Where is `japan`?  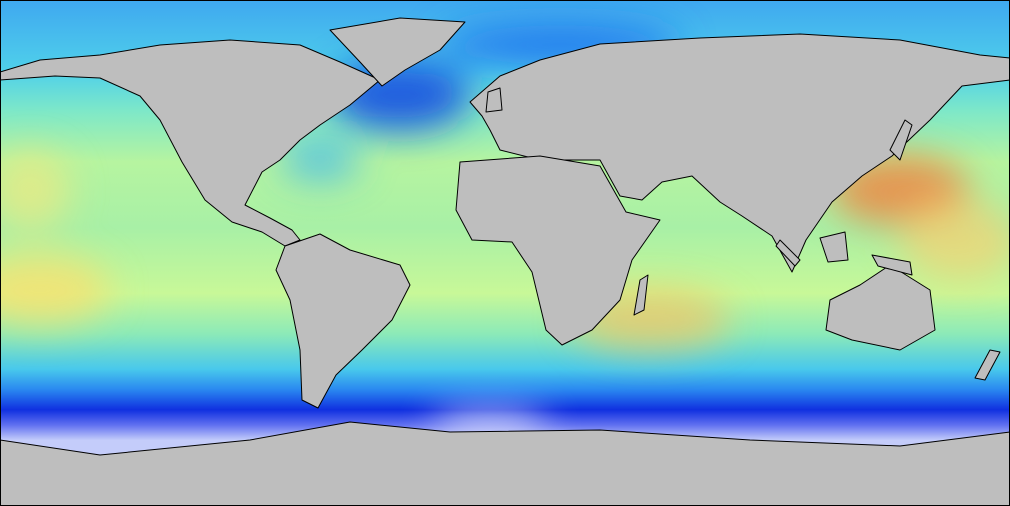 japan is located at coordinates (901, 140).